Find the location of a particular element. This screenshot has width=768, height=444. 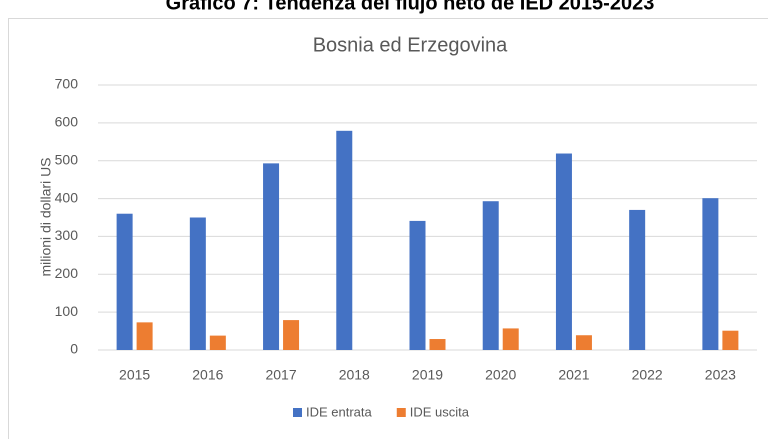

x-tick-label: 2018 is located at coordinates (354, 375).